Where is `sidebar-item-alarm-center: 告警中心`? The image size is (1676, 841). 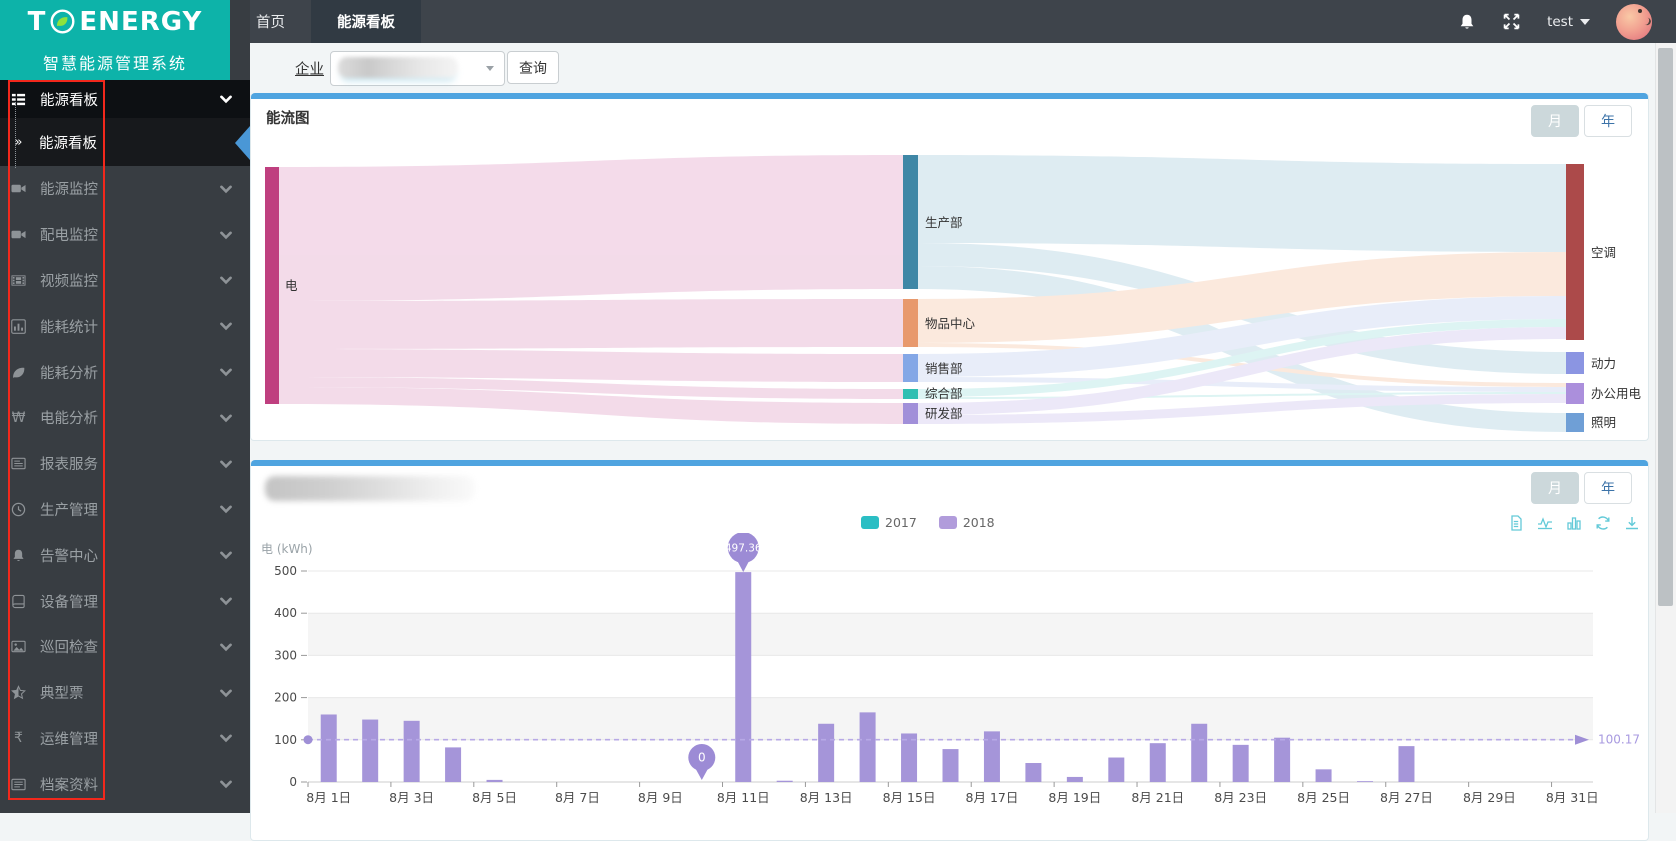
sidebar-item-alarm-center: 告警中心 is located at coordinates (125, 555).